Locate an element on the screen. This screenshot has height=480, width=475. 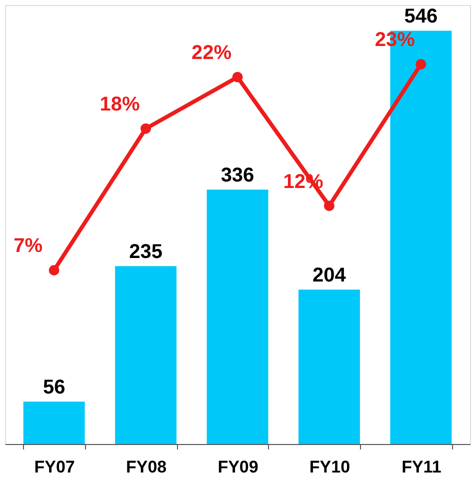
x-tick-label: FY09 is located at coordinates (238, 467).